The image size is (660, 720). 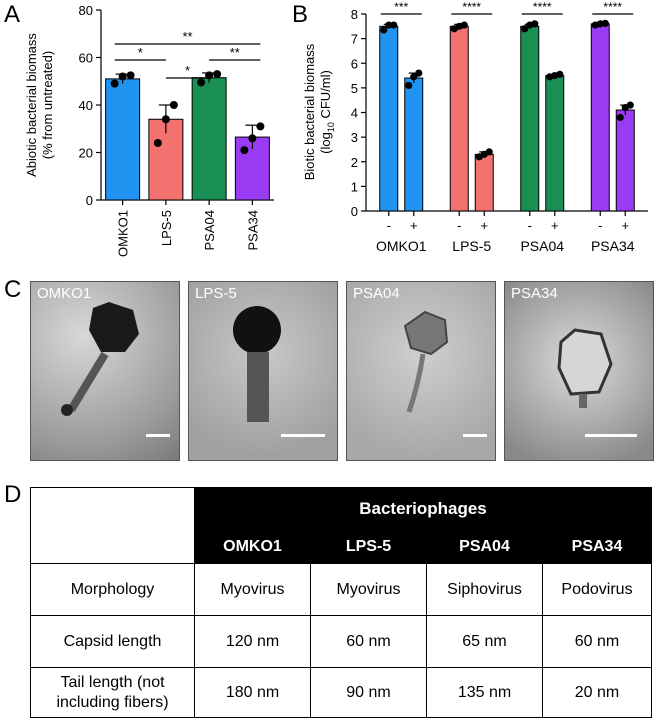 What do you see at coordinates (475, 435) in the screenshot?
I see `scale-bar-psa04` at bounding box center [475, 435].